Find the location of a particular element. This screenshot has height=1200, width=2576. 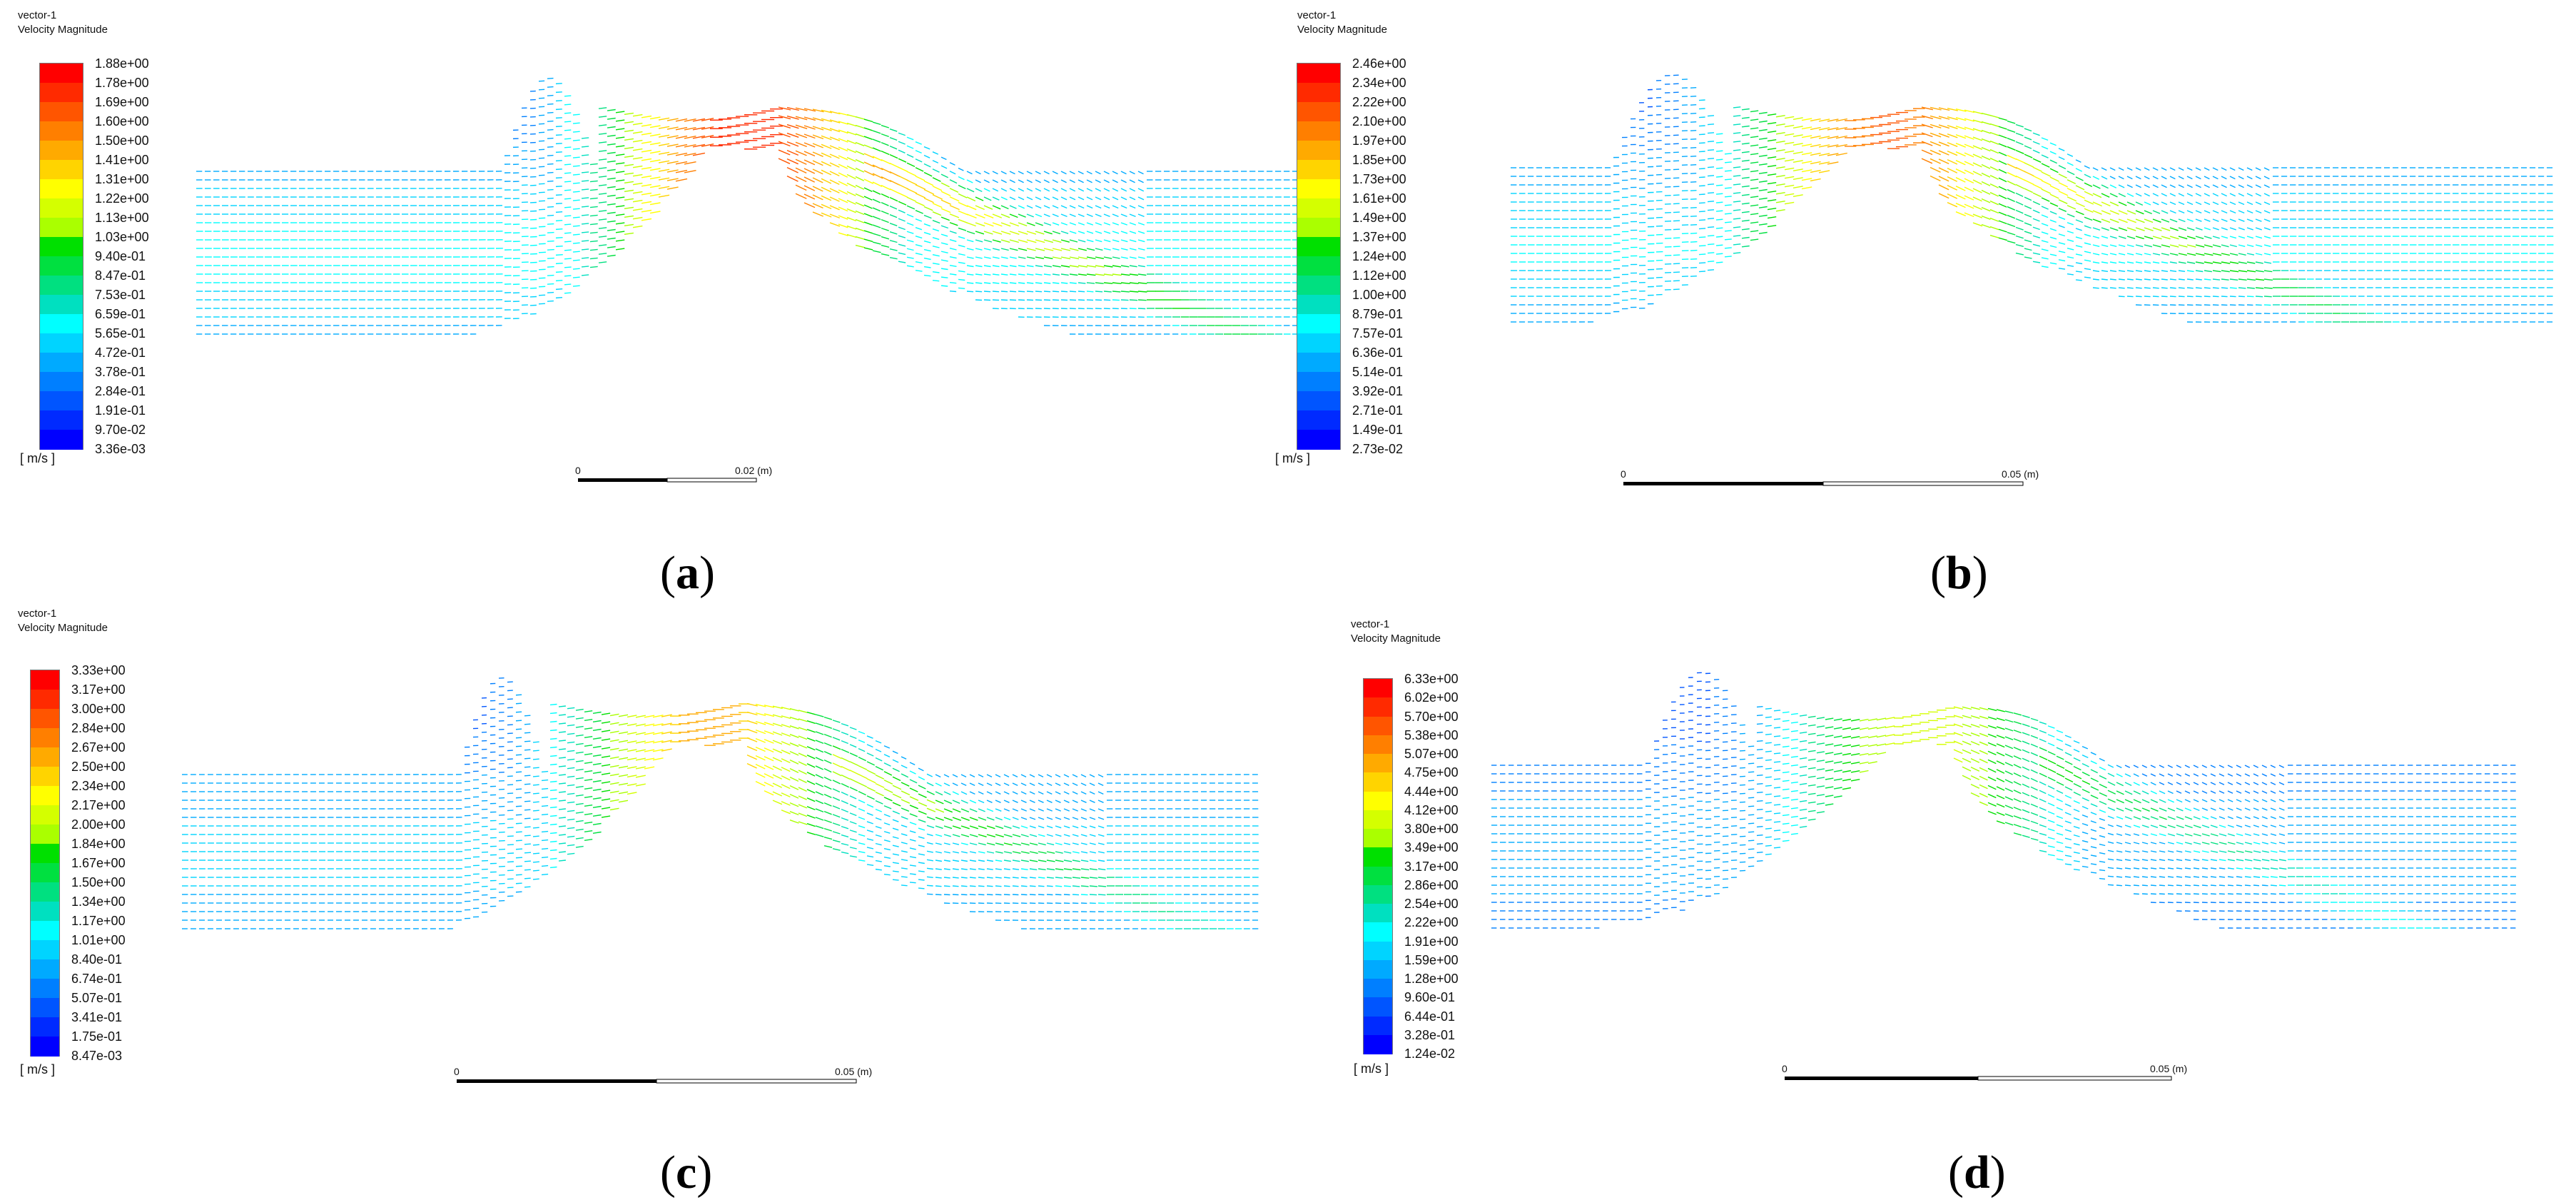

scale-end-label: 0.02 (m) is located at coordinates (753, 471).